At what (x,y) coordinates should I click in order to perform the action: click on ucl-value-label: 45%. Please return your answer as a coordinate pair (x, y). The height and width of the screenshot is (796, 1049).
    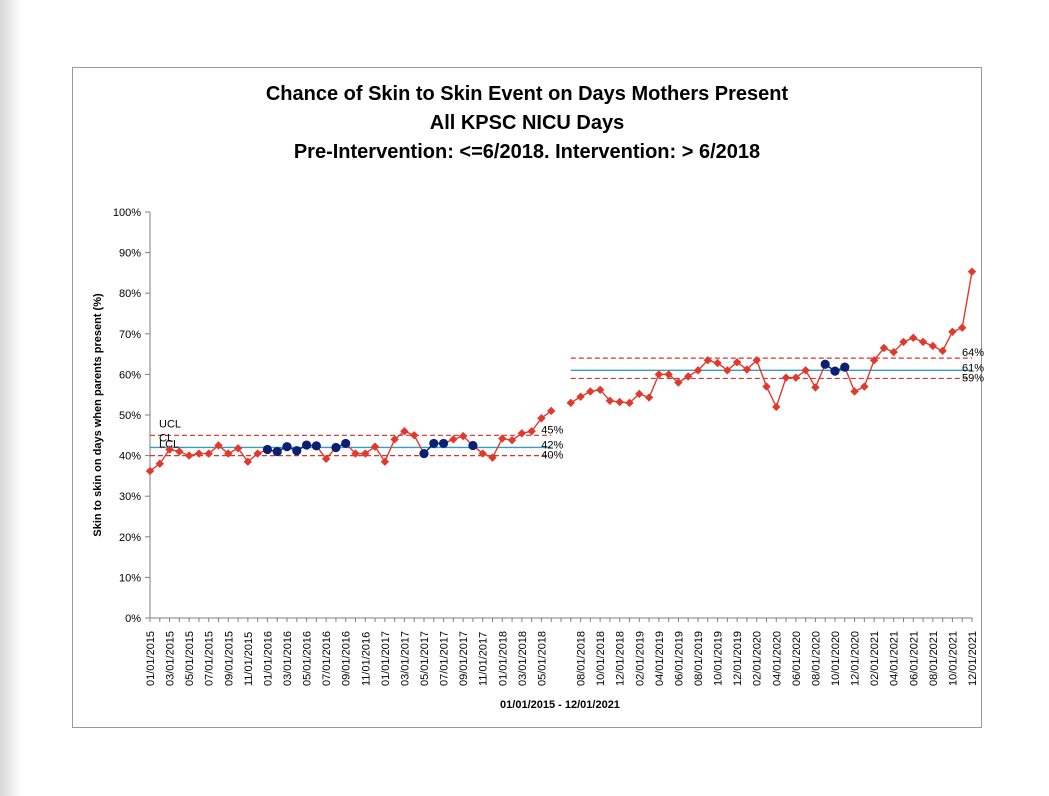
    Looking at the image, I should click on (552, 430).